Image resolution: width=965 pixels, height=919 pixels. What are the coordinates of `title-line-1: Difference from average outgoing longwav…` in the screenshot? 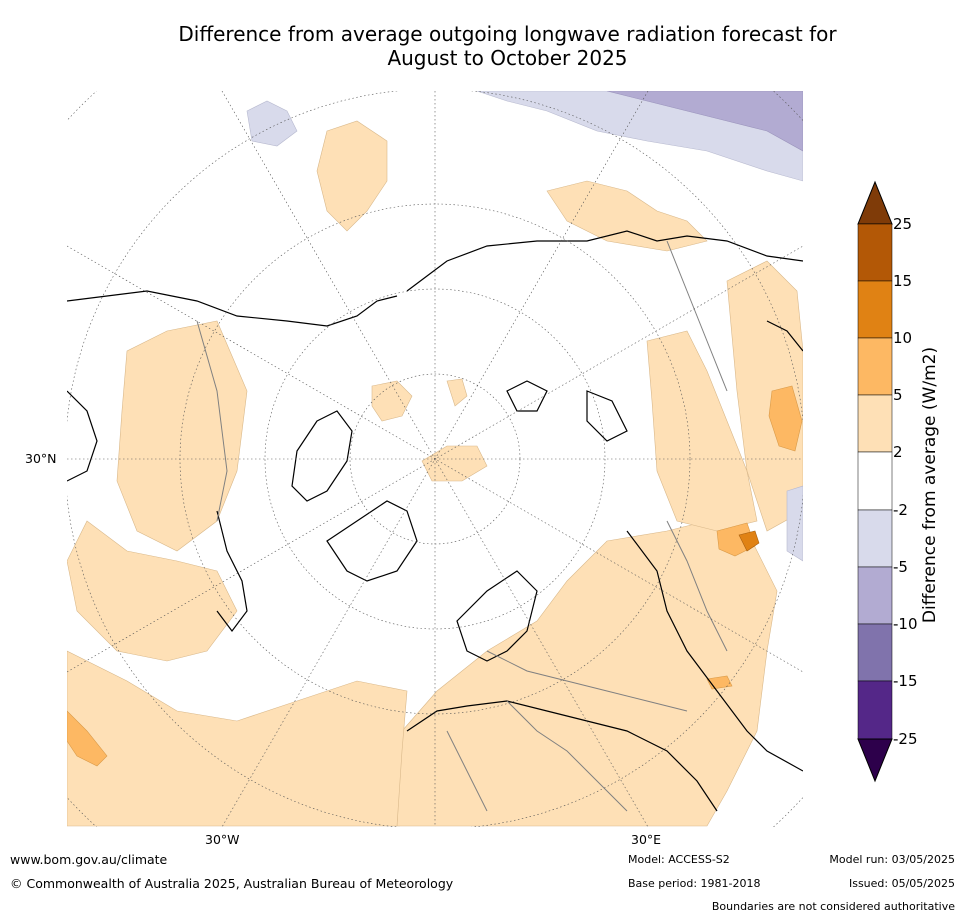 It's located at (507, 34).